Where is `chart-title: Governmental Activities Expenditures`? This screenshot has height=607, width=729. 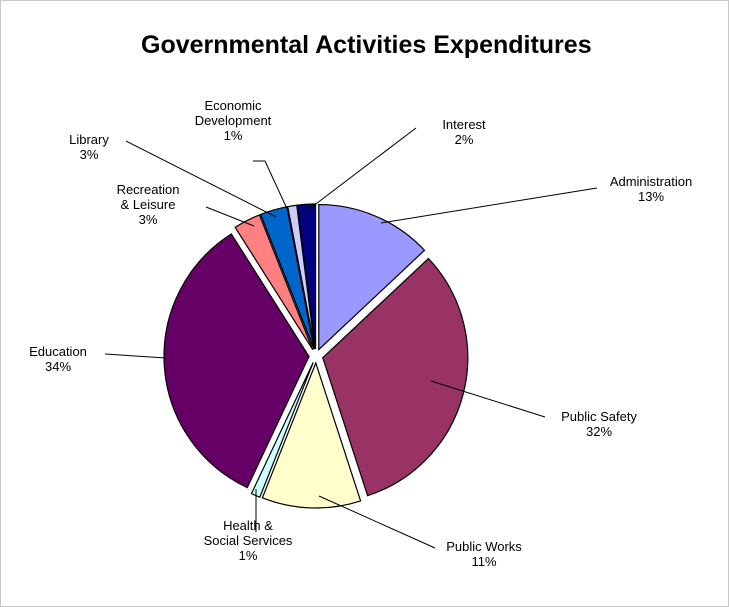 chart-title: Governmental Activities Expenditures is located at coordinates (366, 45).